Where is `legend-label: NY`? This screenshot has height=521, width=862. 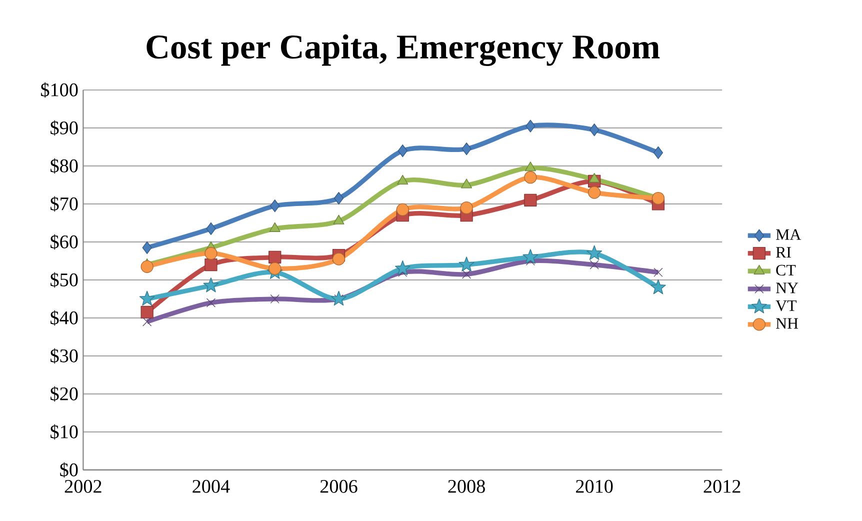
legend-label: NY is located at coordinates (787, 288).